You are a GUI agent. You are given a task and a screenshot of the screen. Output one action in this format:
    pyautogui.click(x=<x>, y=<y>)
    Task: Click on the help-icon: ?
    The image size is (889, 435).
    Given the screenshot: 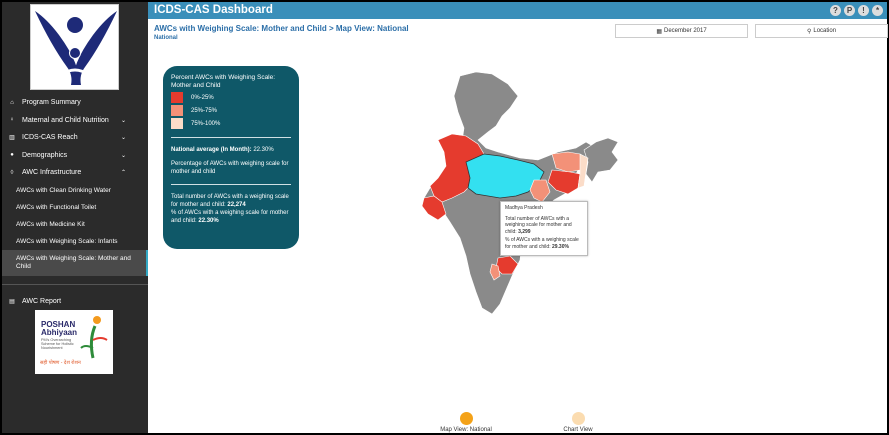 What is the action you would take?
    pyautogui.click(x=835, y=10)
    